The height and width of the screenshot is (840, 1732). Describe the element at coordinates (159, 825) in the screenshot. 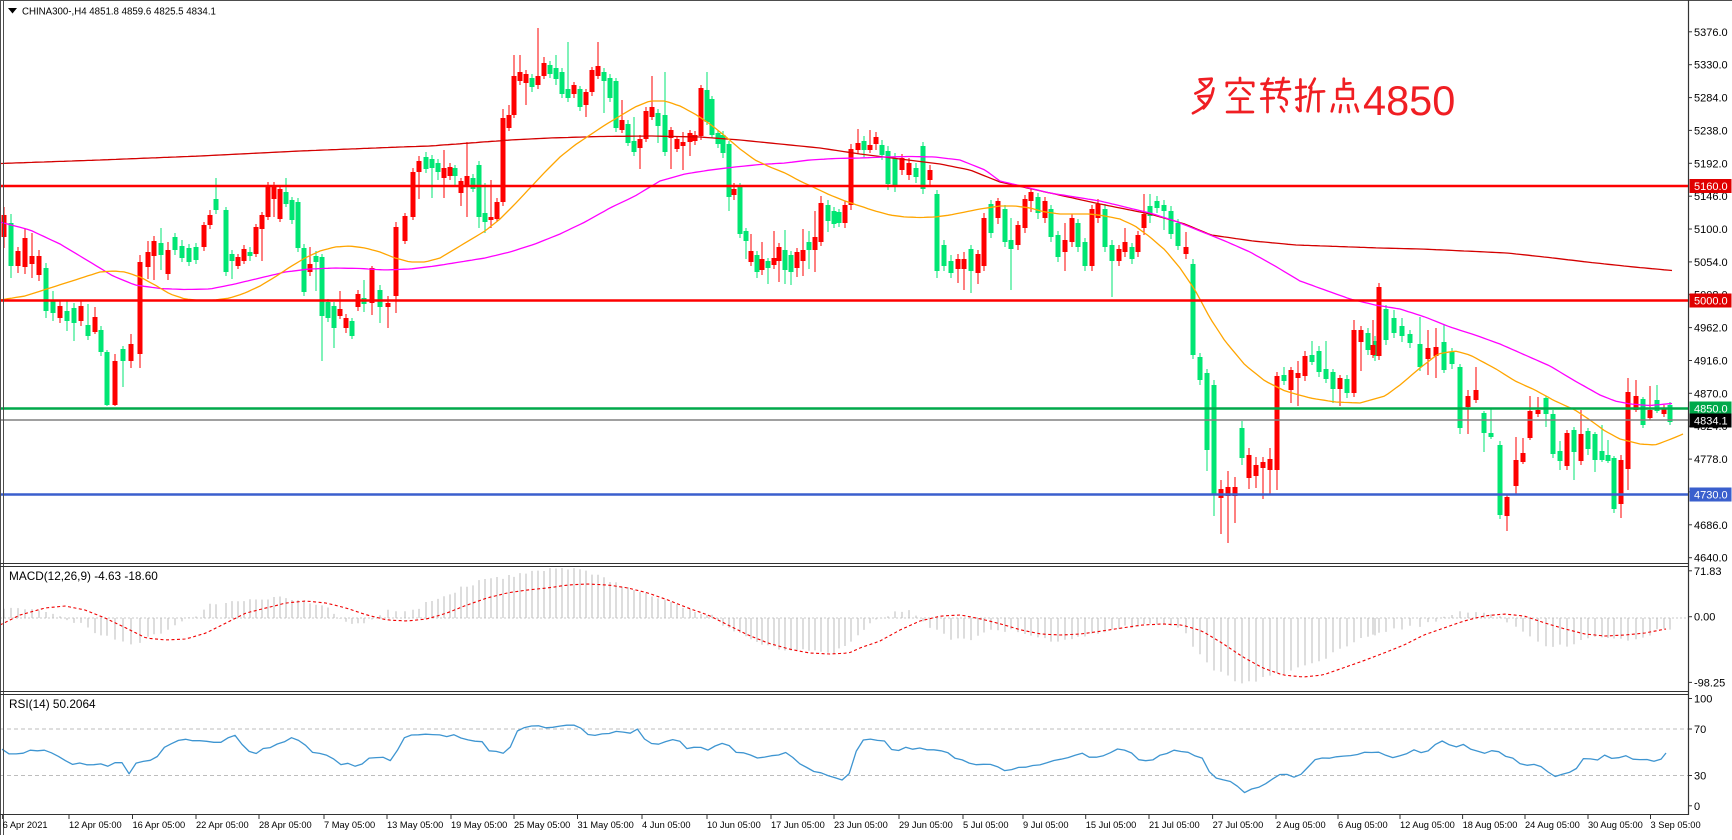

I see `svg-text: 16 Apr 05:00` at that location.